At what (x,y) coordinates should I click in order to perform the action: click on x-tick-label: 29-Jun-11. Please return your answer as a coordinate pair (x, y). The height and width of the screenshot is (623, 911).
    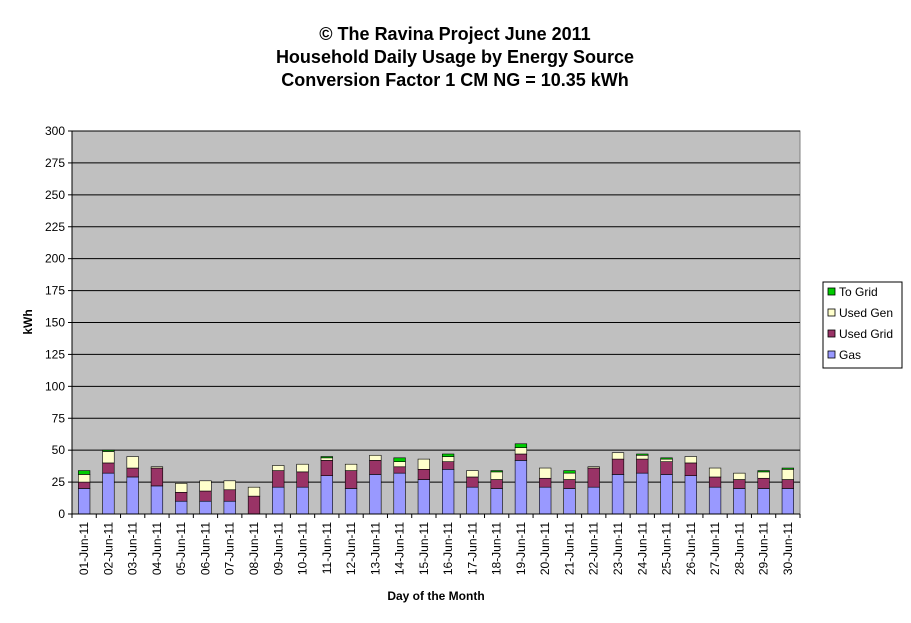
    Looking at the image, I should click on (764, 548).